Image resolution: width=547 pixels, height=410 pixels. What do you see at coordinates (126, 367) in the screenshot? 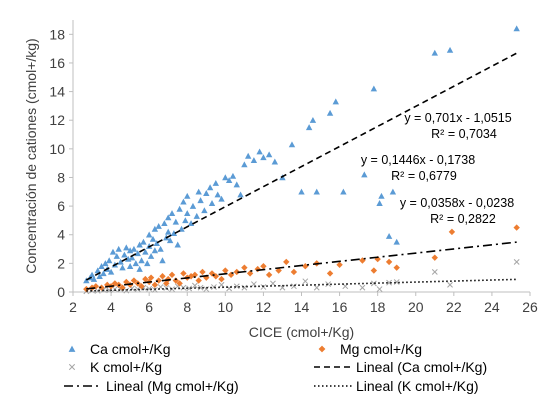
I see `legend-label: K cmol+/Kg` at bounding box center [126, 367].